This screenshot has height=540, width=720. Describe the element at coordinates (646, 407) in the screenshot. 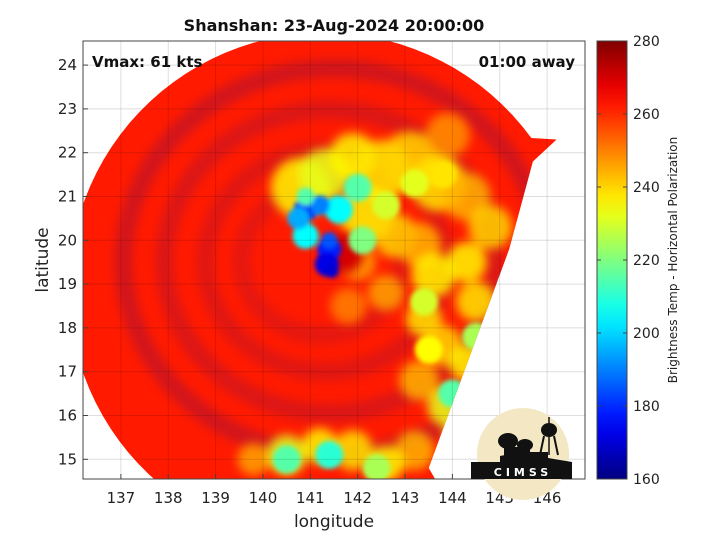

I see `colorbar-tick-label: 180` at that location.